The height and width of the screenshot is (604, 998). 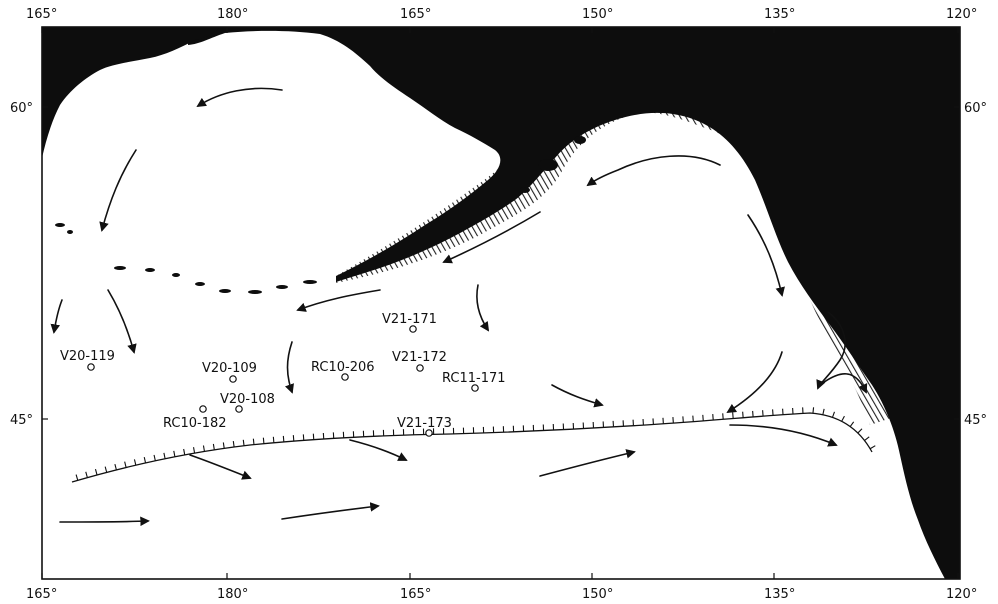 I want to click on site-rc11-171: RC11-171, so click(x=474, y=381).